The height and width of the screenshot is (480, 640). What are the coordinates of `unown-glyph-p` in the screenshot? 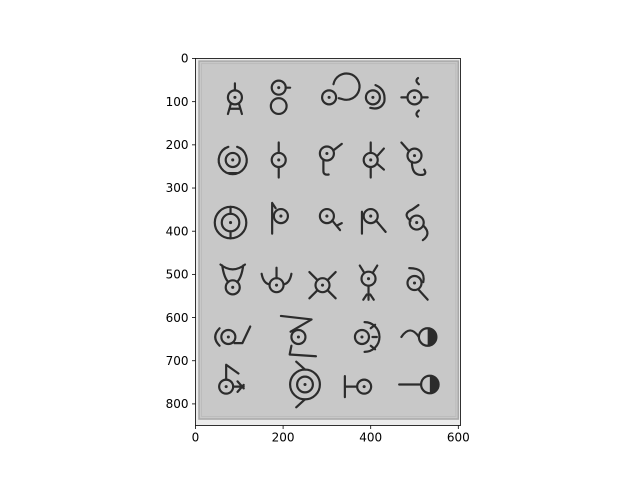 It's located at (233, 279).